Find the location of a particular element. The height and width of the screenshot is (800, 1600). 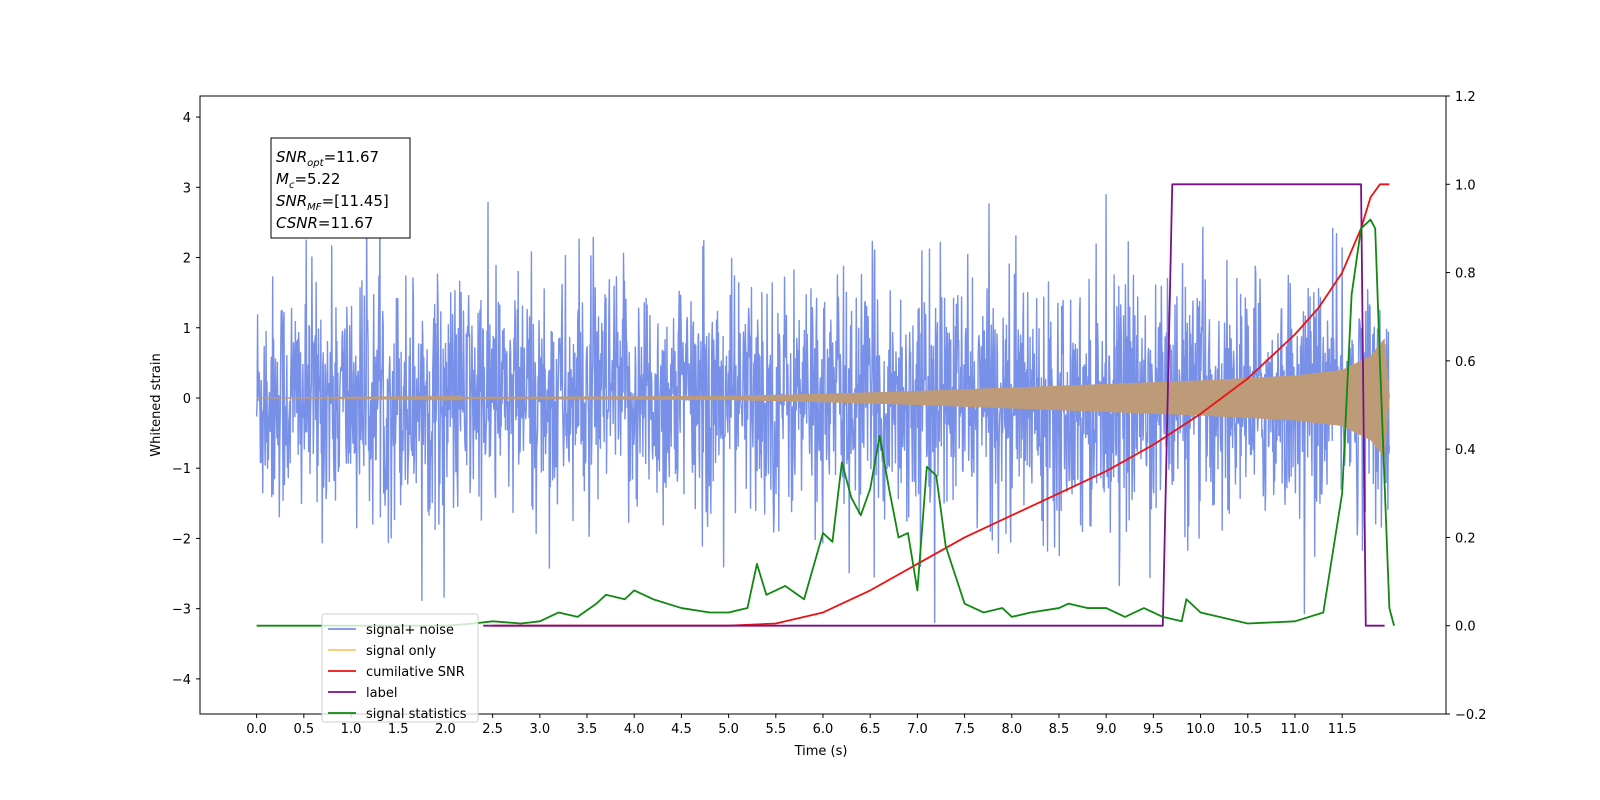

legend-frame is located at coordinates (400, 668).